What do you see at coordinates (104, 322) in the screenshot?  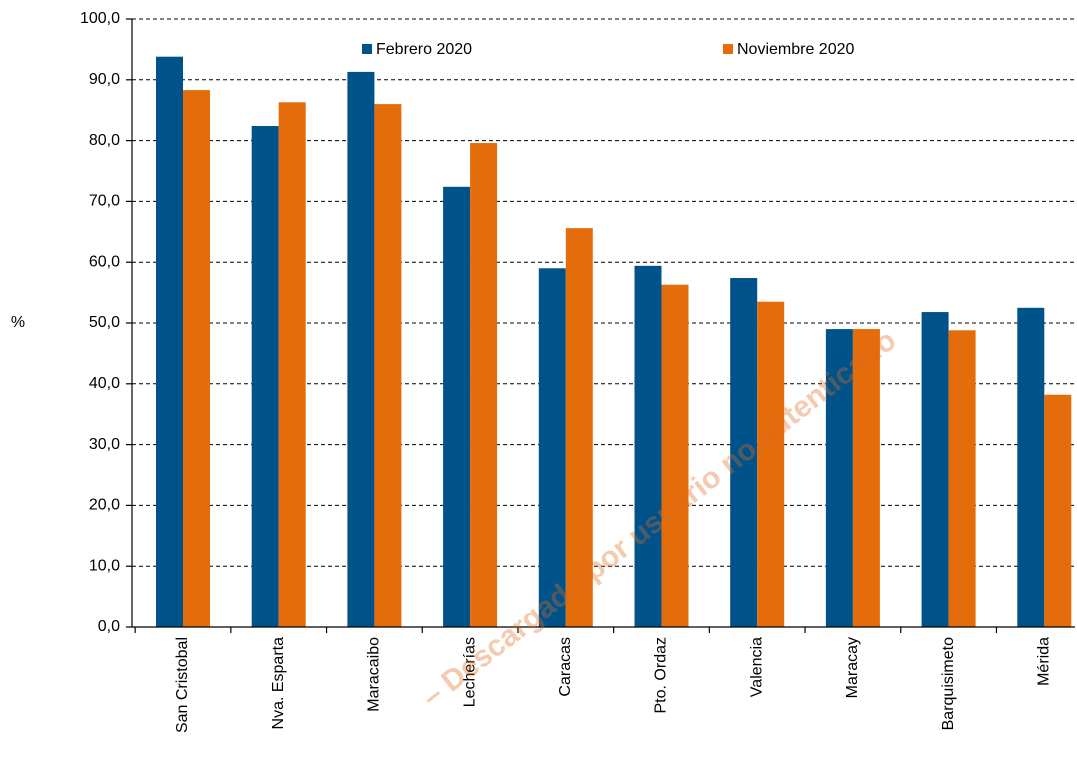 I see `y-tick-label: 50,0` at bounding box center [104, 322].